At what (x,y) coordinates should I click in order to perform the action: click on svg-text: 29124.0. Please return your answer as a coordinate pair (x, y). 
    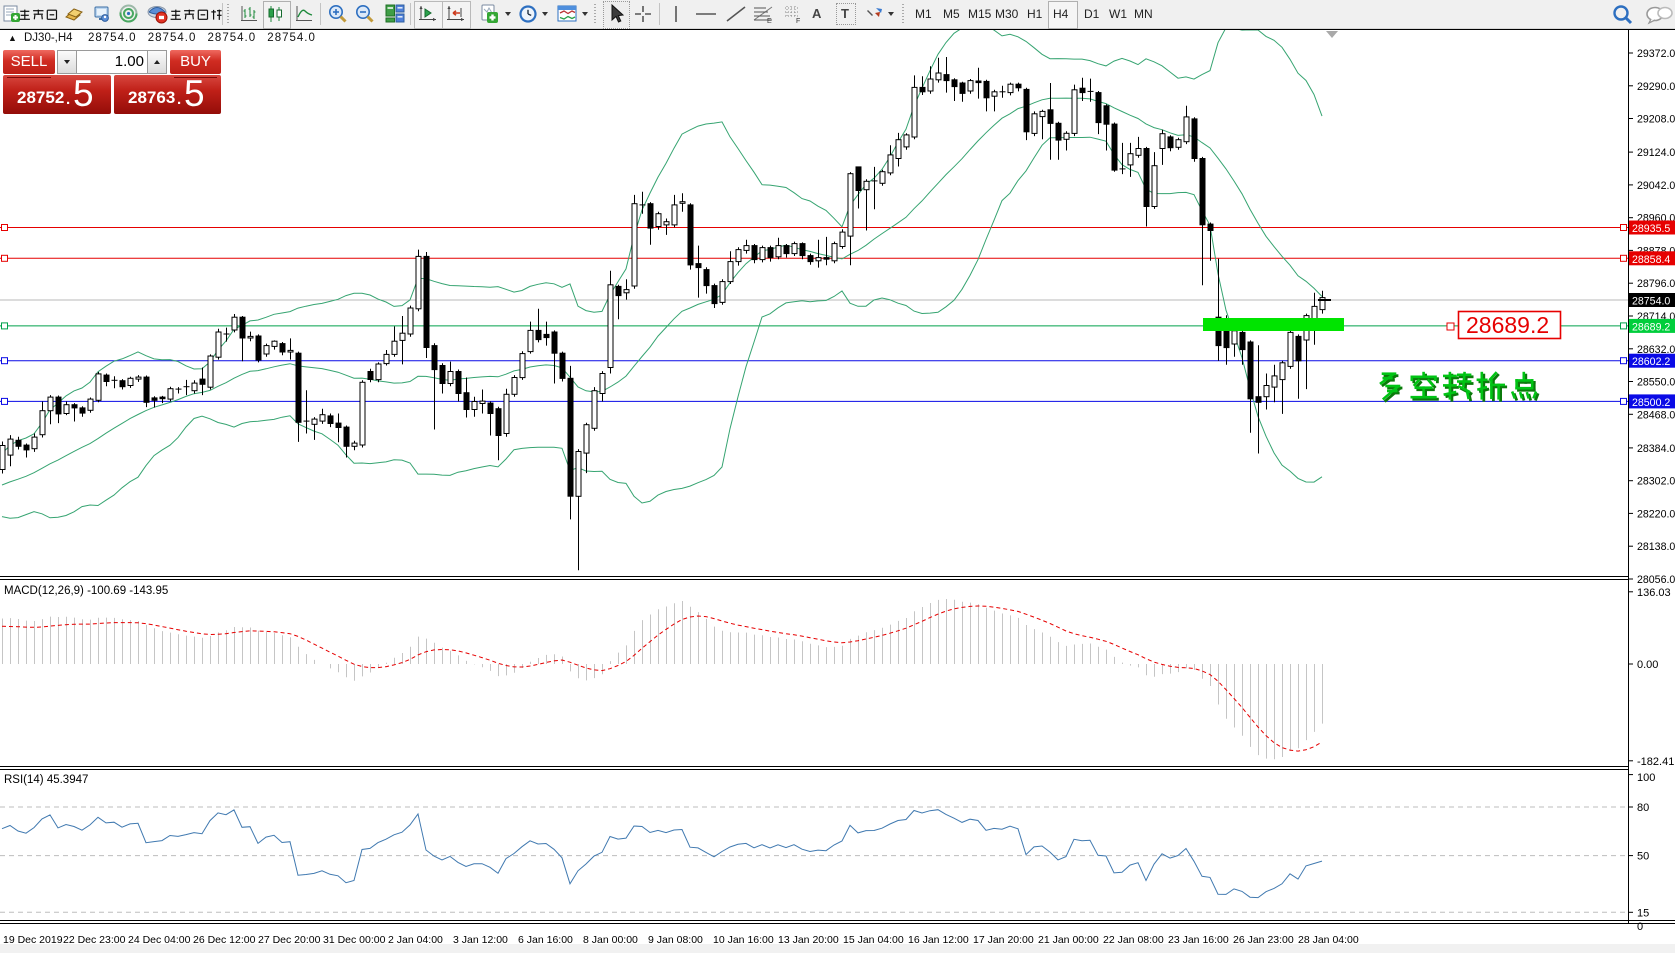
    Looking at the image, I should click on (1656, 153).